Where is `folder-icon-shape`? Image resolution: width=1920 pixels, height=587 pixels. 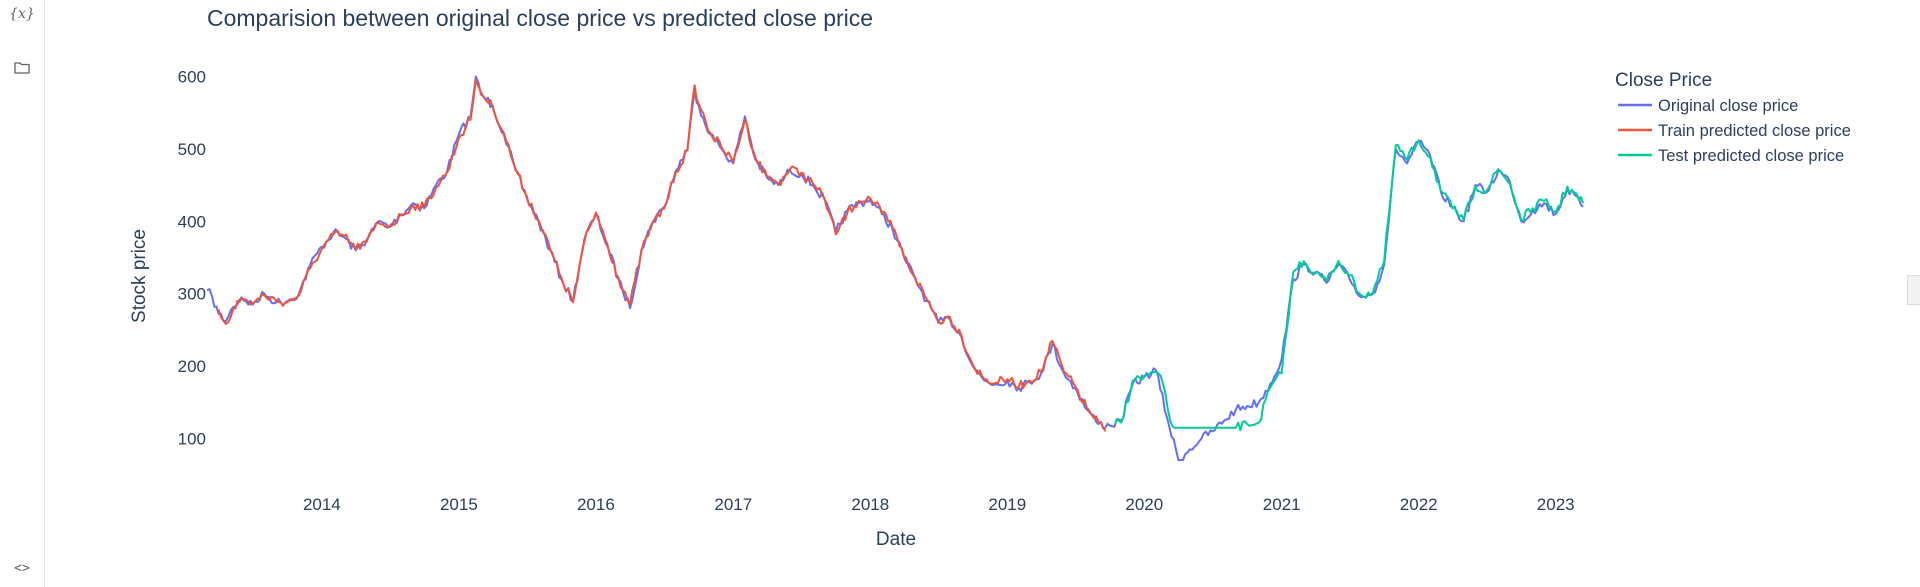 folder-icon-shape is located at coordinates (22, 67).